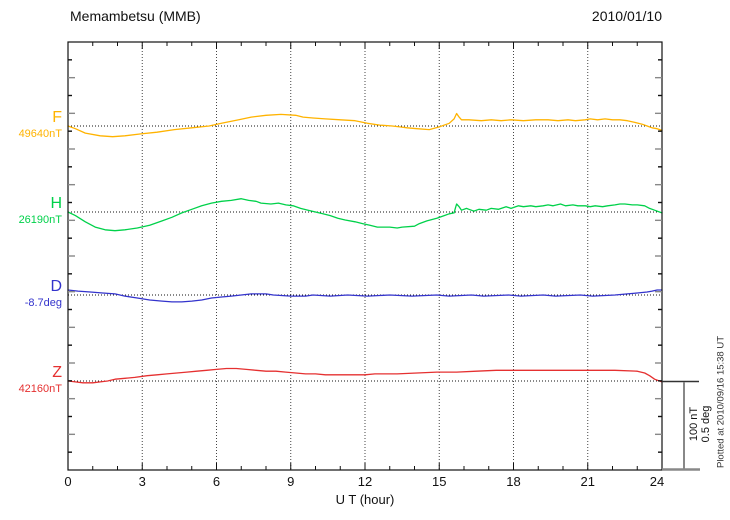  I want to click on scale-bar-label-nt: 100 nT, so click(694, 424).